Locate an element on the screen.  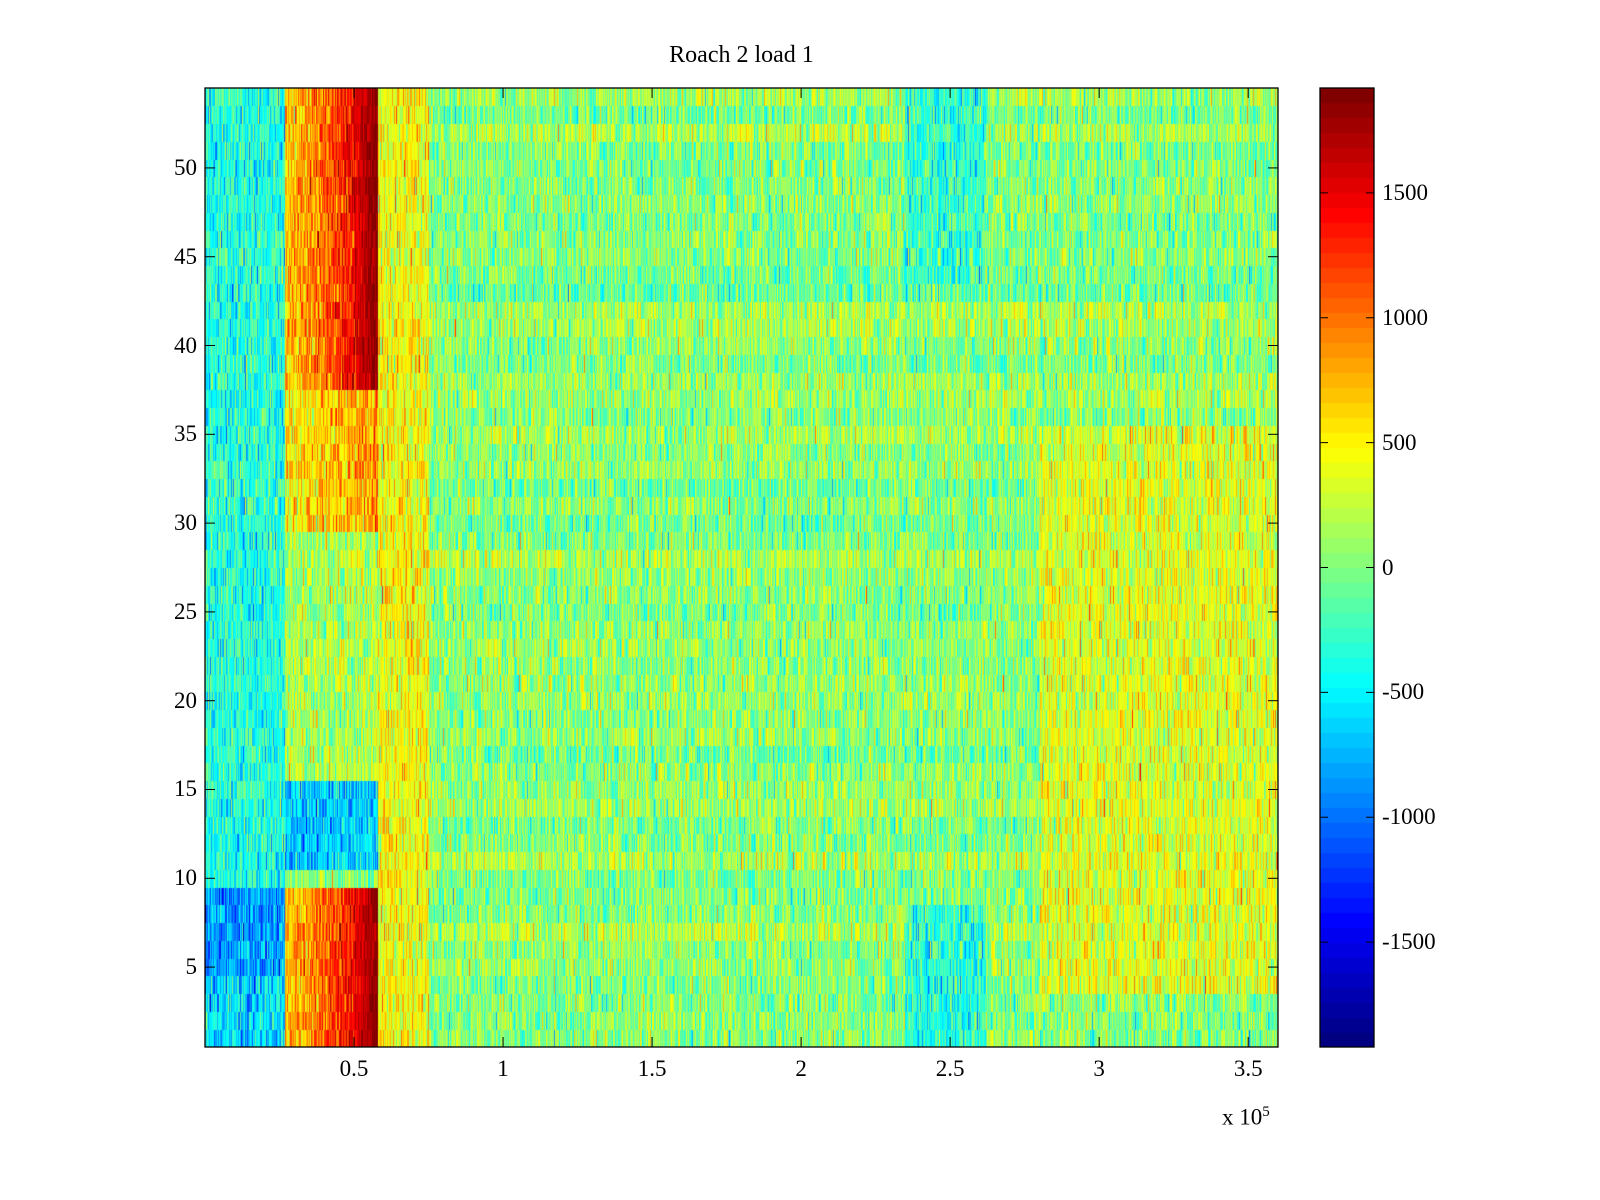
y-tick-label: 45 is located at coordinates (185, 256).